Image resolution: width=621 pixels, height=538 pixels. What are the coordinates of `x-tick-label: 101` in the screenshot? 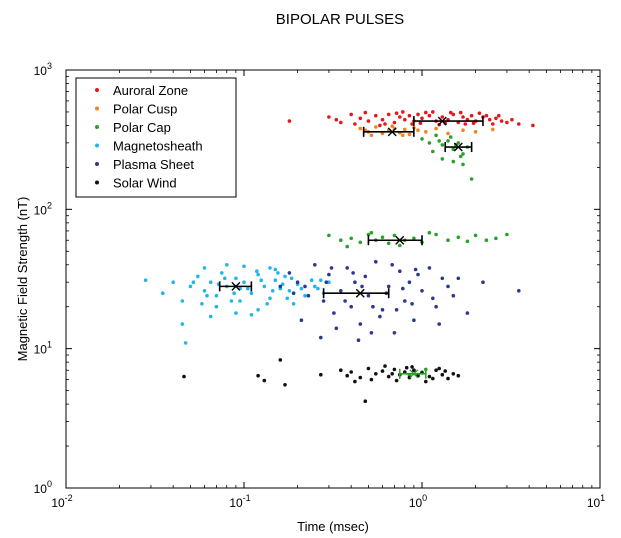 It's located at (596, 501).